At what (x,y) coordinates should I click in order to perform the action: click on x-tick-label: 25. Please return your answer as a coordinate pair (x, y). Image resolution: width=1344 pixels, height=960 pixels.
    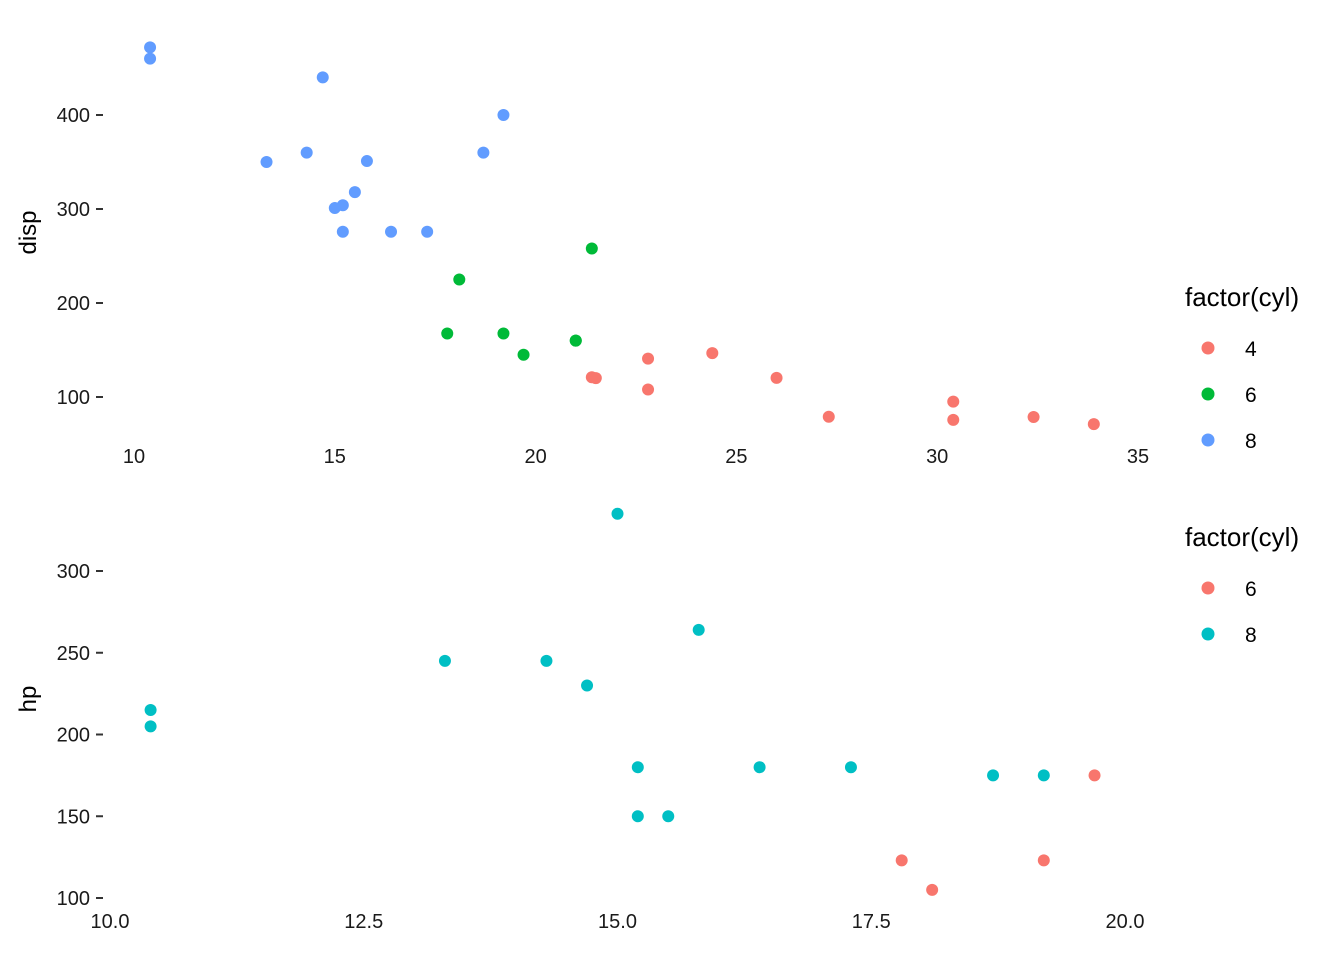
    Looking at the image, I should click on (736, 457).